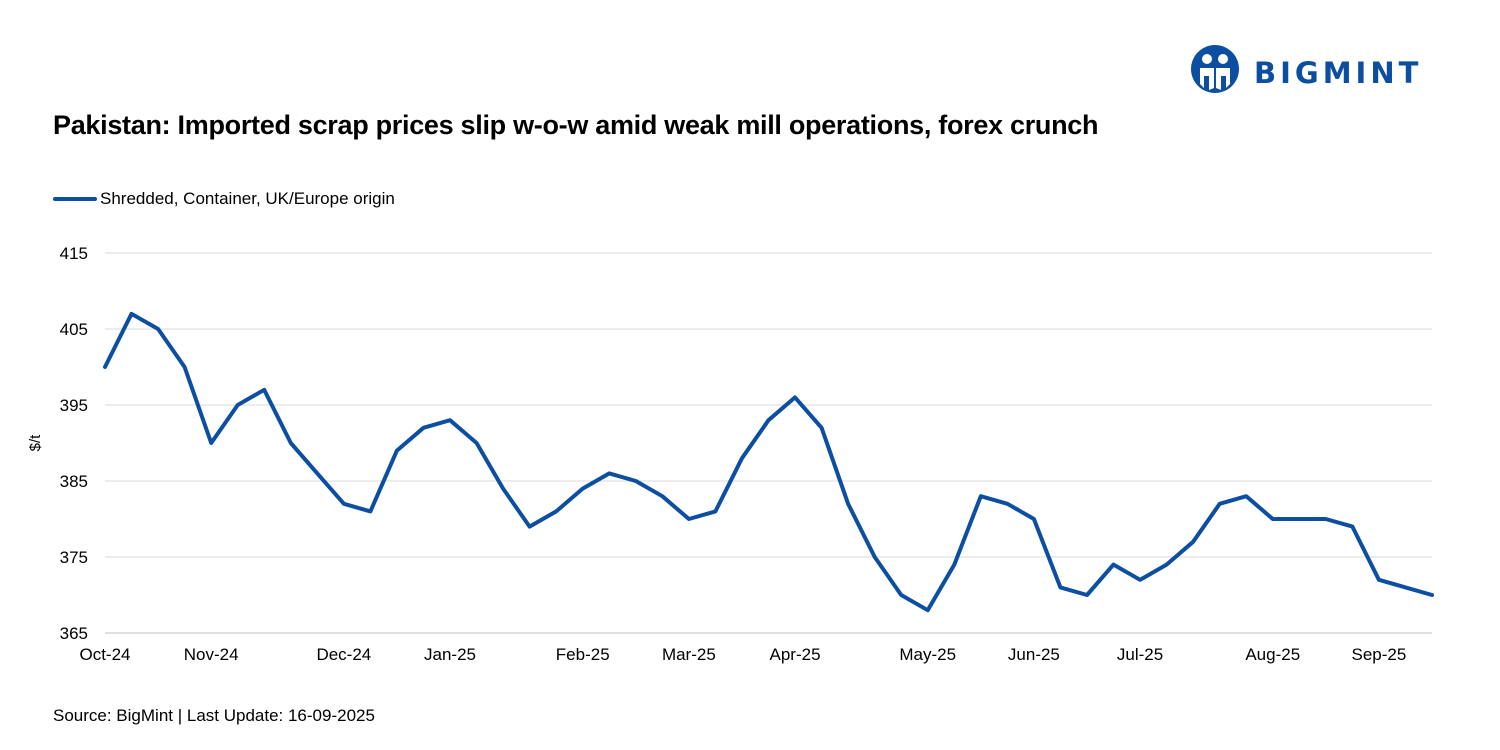 The width and height of the screenshot is (1500, 750). I want to click on y-tick-label: 385, so click(74, 481).